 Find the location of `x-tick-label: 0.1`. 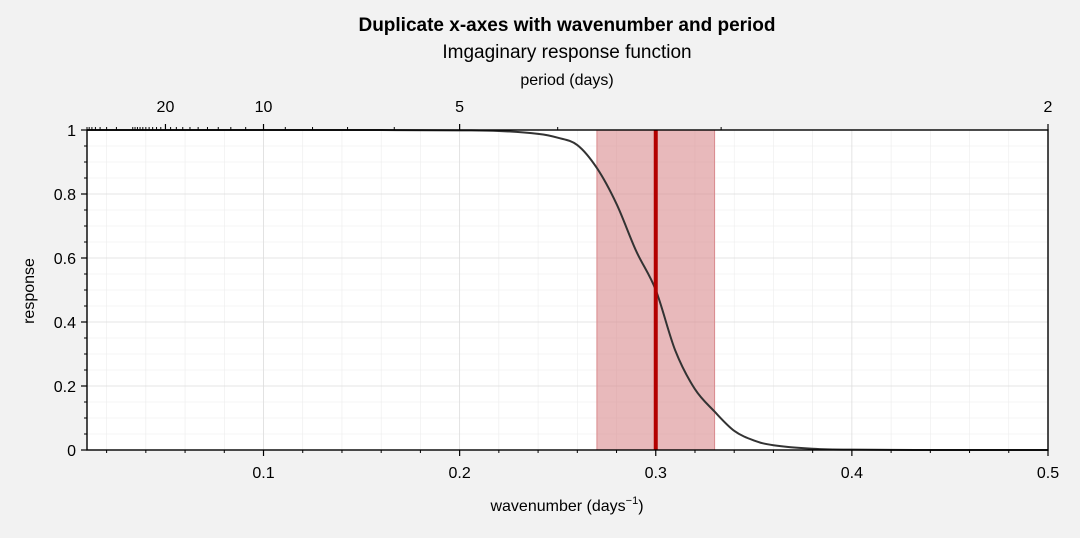

x-tick-label: 0.1 is located at coordinates (263, 473).